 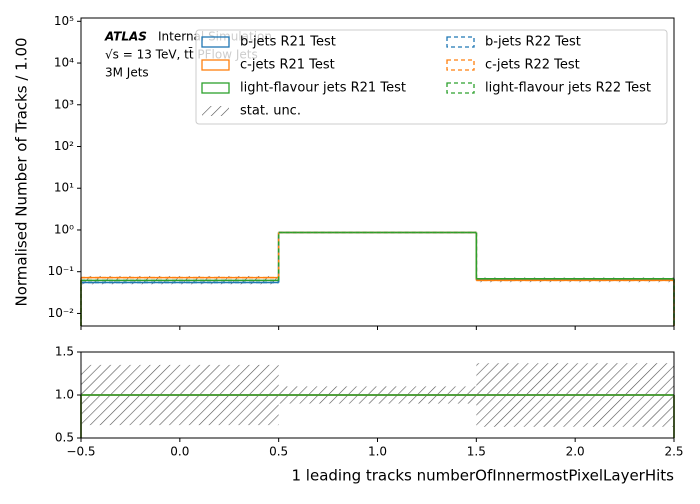 I want to click on legend-label: c-jets R22 Test, so click(x=532, y=65).